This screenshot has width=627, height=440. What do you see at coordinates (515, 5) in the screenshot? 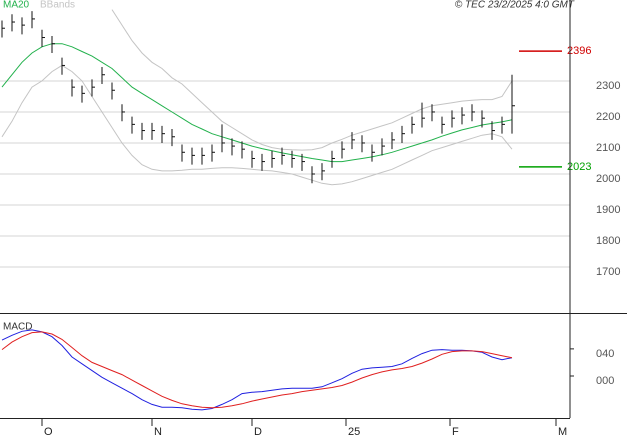
I see `source: © TEC 23/2/2025 4:0 GMT` at bounding box center [515, 5].